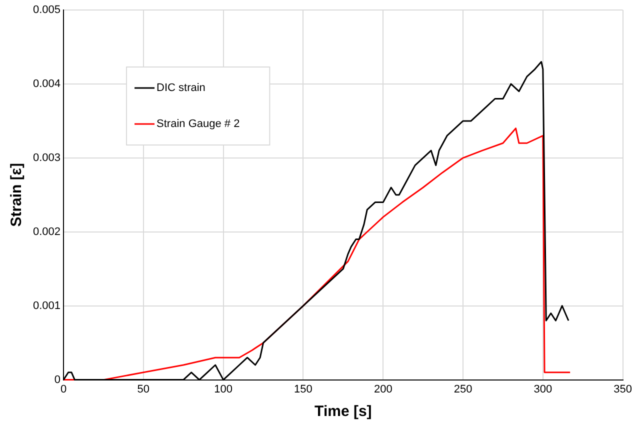  What do you see at coordinates (46, 10) in the screenshot?
I see `y-tick-label: 0.005` at bounding box center [46, 10].